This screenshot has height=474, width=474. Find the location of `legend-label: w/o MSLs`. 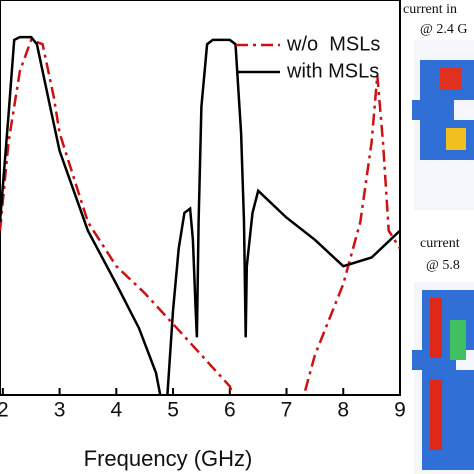

legend-label: w/o MSLs is located at coordinates (333, 44).